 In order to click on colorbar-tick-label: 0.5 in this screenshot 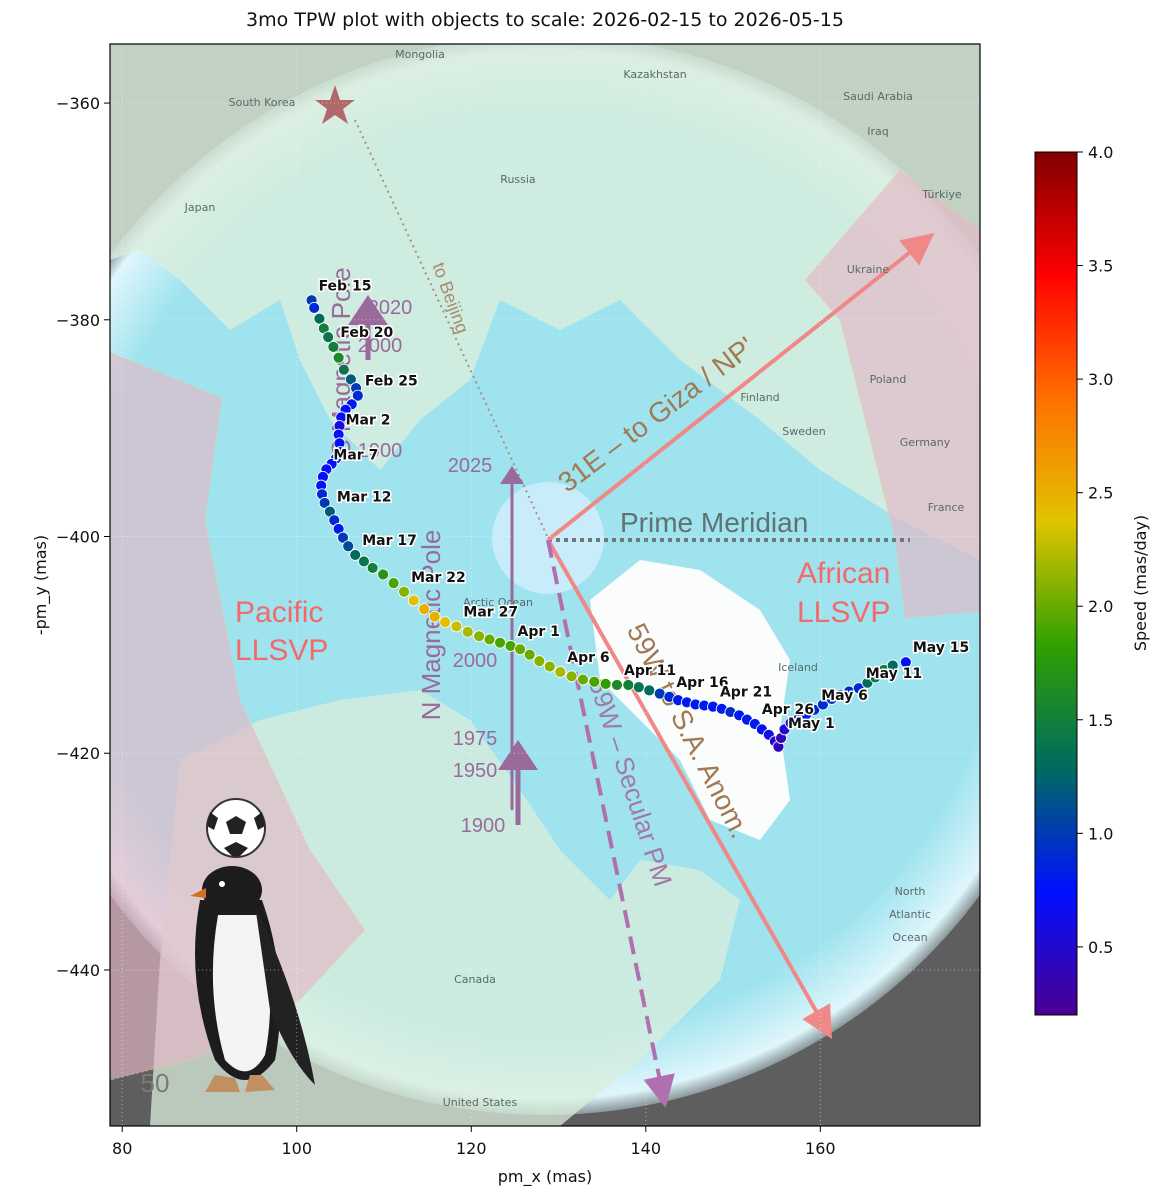, I will do `click(1100, 947)`.